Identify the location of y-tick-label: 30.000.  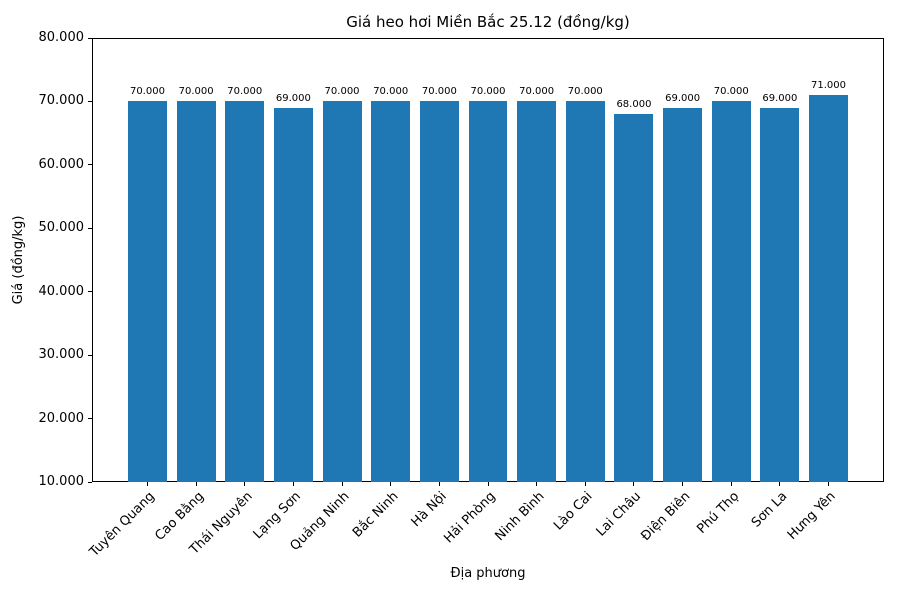
(61, 355).